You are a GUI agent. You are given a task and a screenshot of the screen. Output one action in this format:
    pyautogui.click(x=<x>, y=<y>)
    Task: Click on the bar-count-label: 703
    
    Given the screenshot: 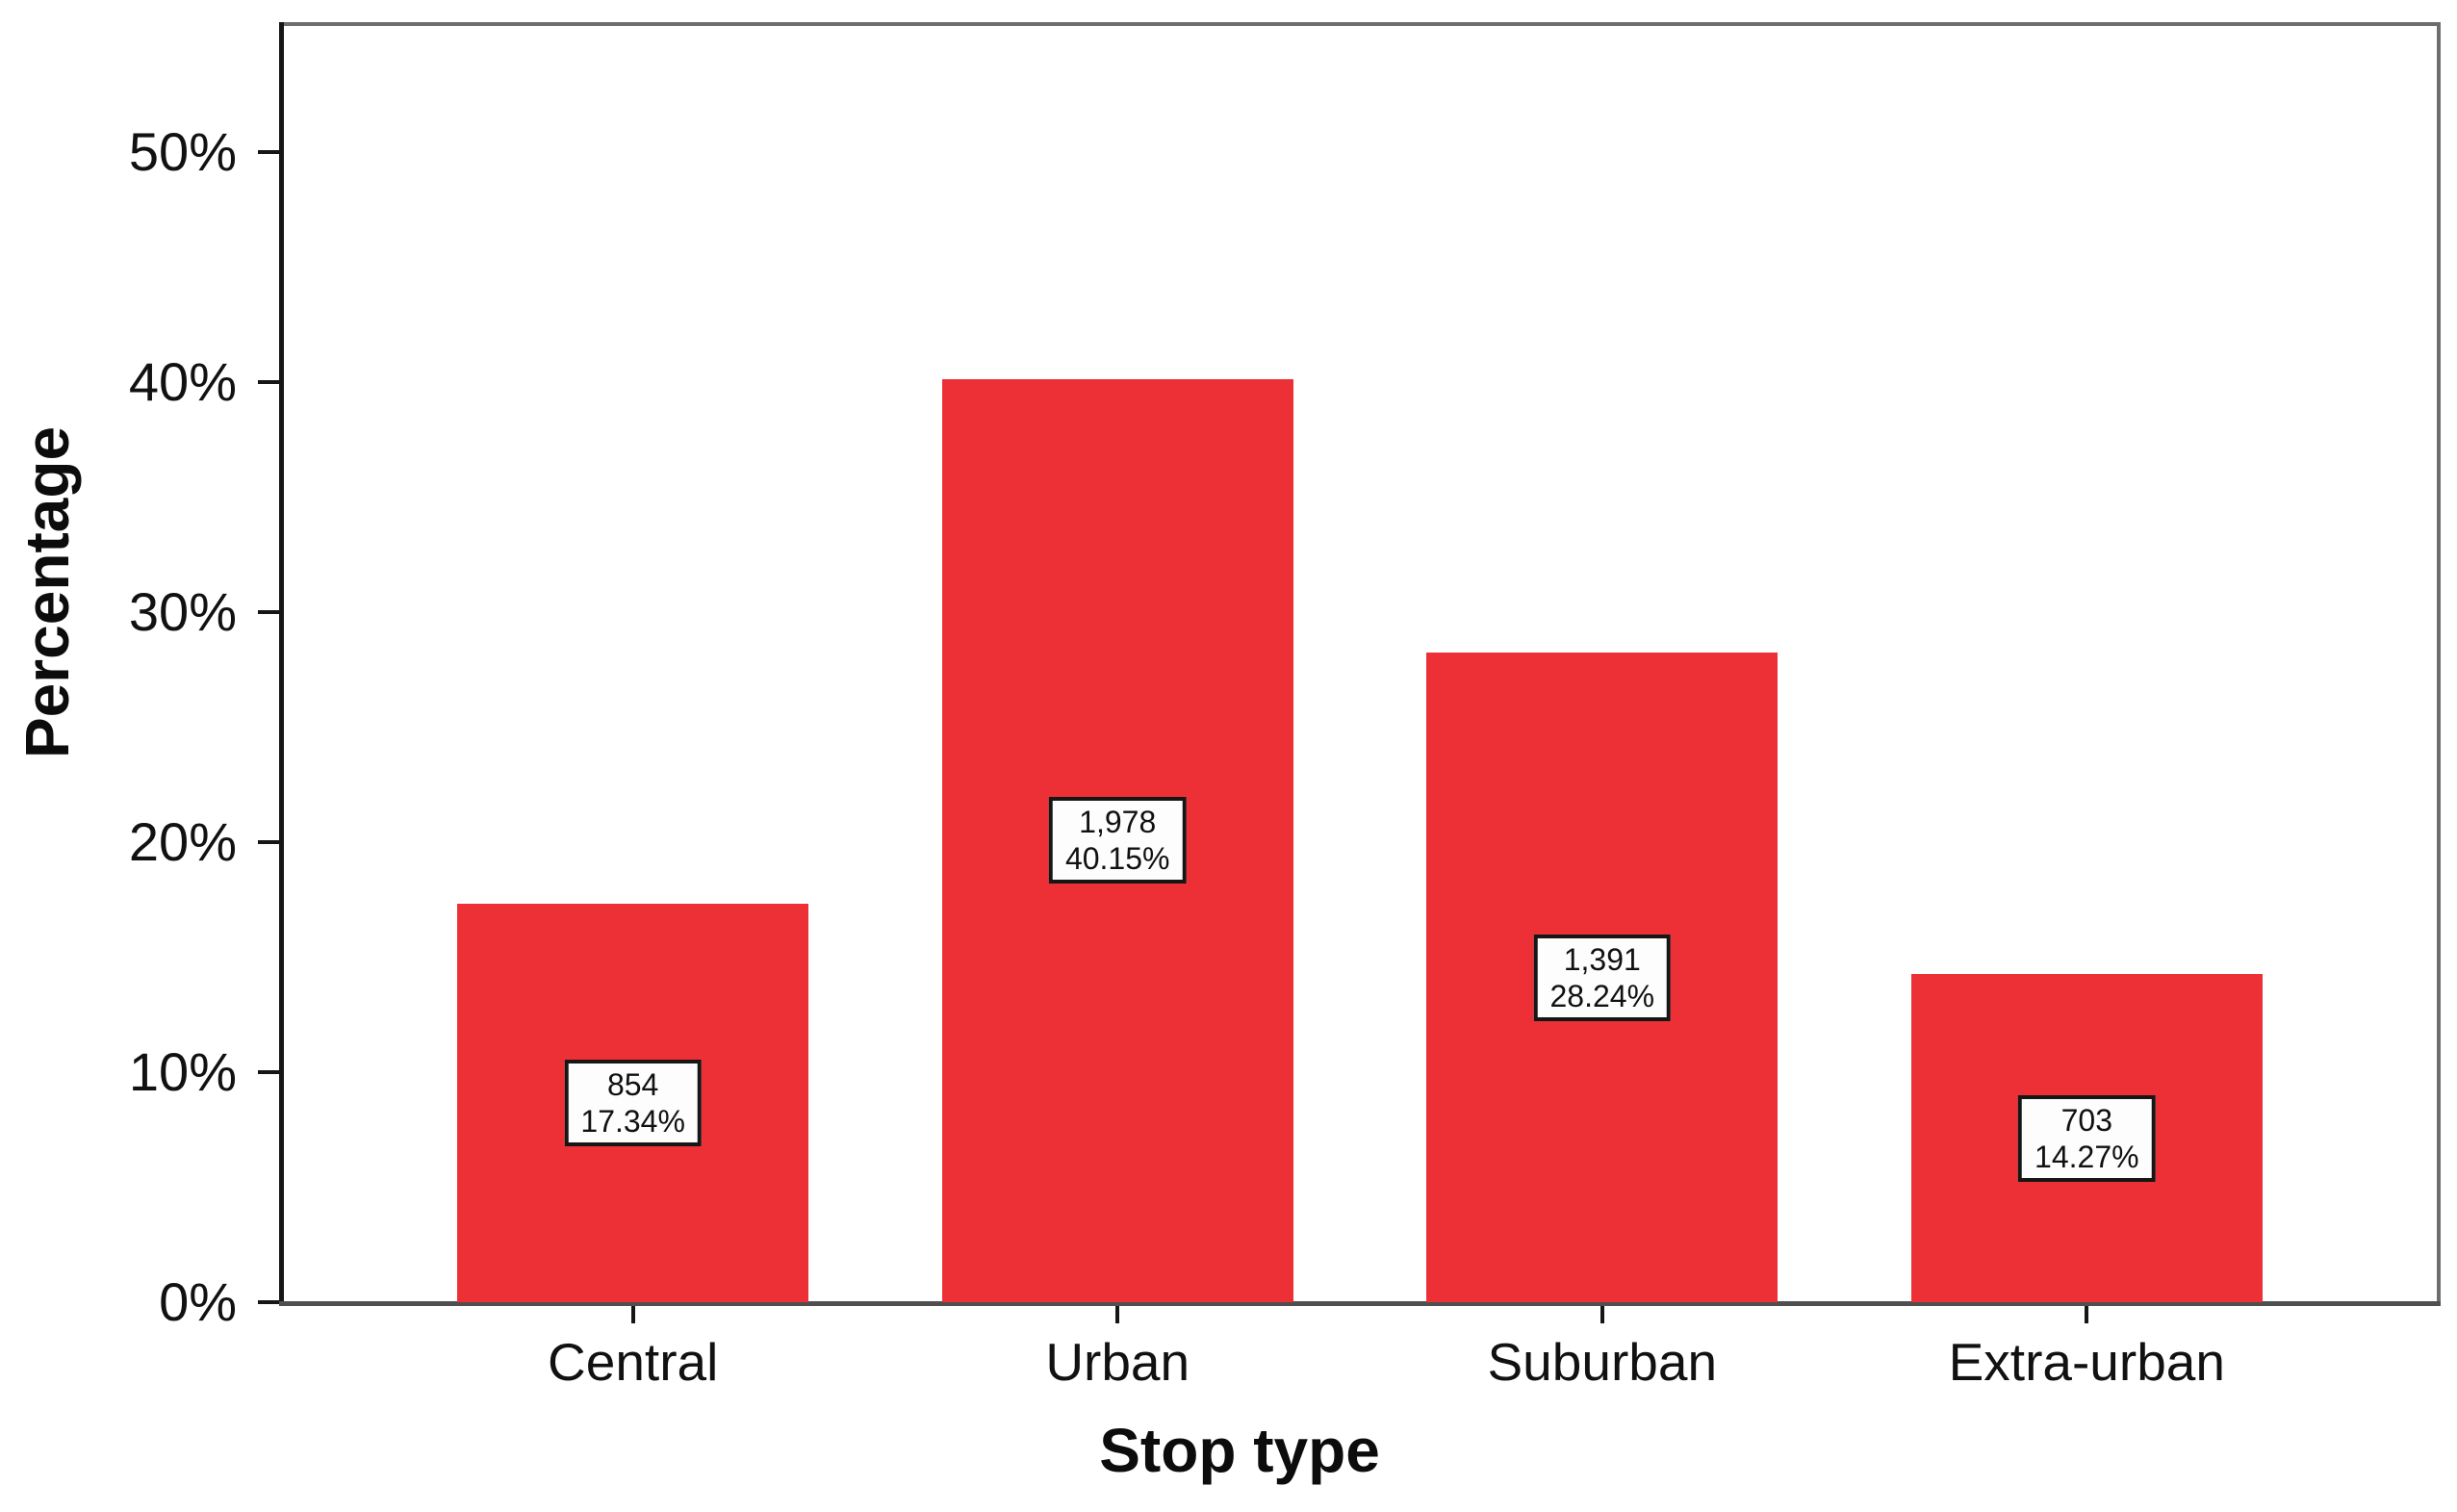 What is the action you would take?
    pyautogui.click(x=2086, y=1120)
    